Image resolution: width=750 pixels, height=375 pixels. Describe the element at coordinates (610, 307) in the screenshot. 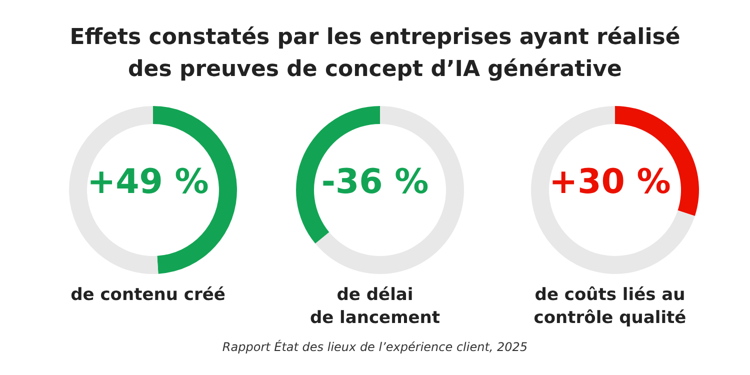

I see `text: de coûts liés au contrôle qualité` at that location.